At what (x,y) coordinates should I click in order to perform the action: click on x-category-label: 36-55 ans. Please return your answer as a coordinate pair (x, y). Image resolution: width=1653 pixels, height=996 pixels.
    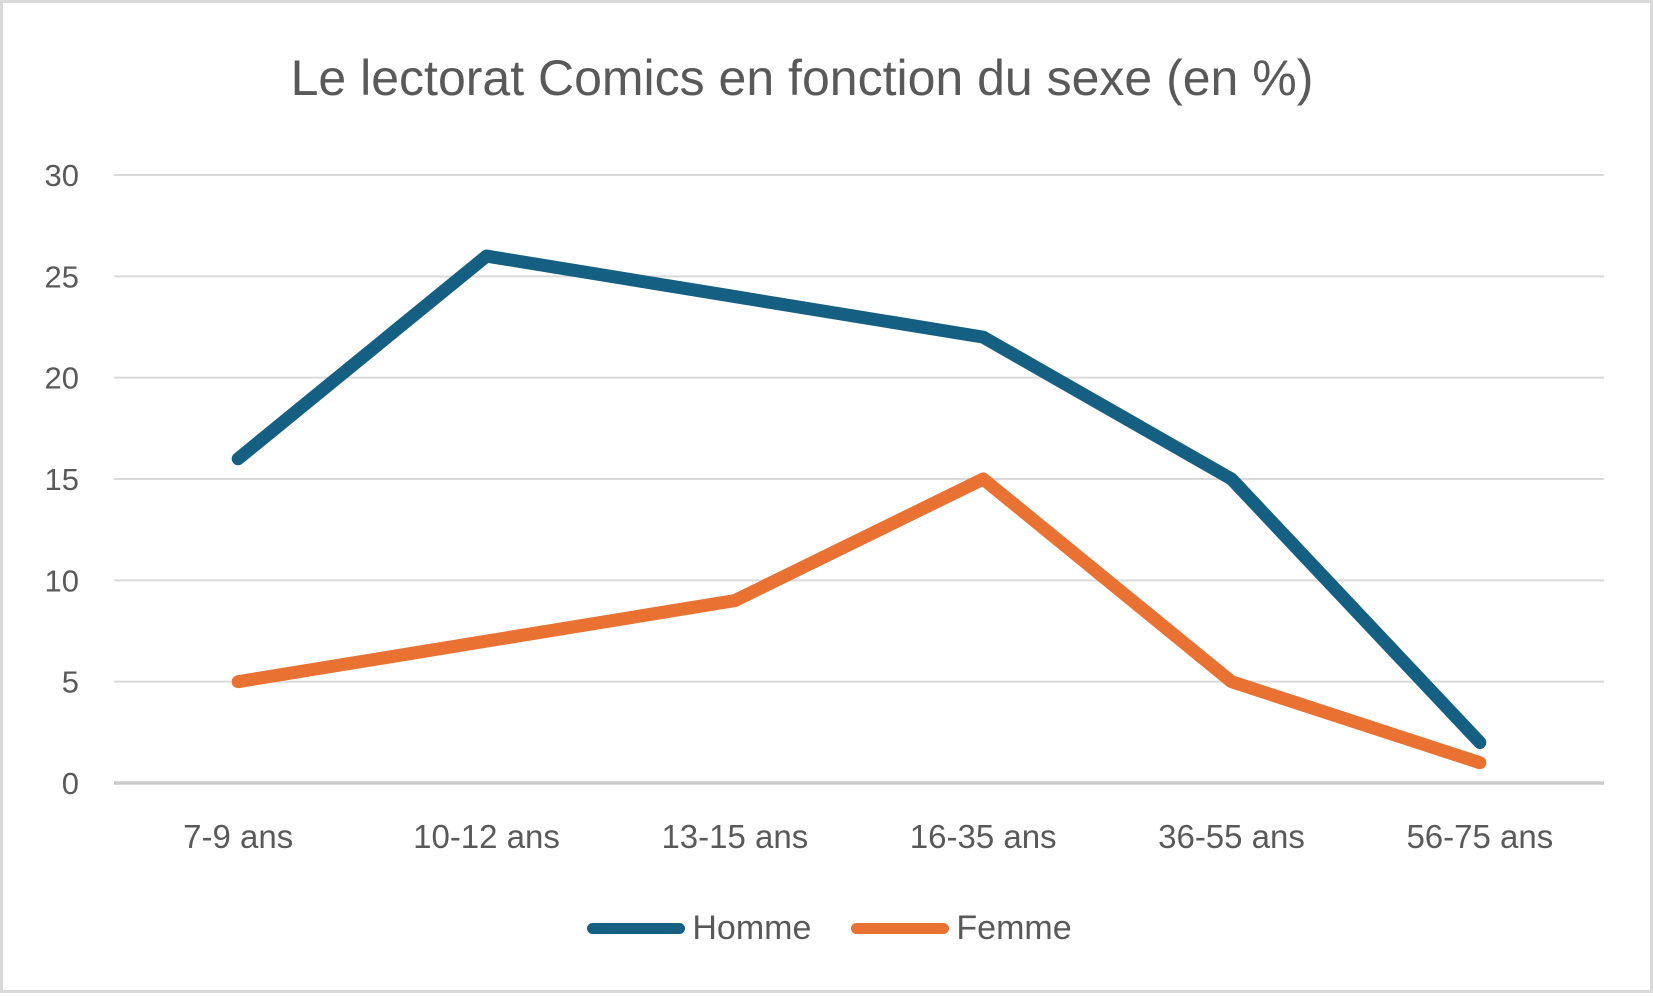
    Looking at the image, I should click on (1231, 836).